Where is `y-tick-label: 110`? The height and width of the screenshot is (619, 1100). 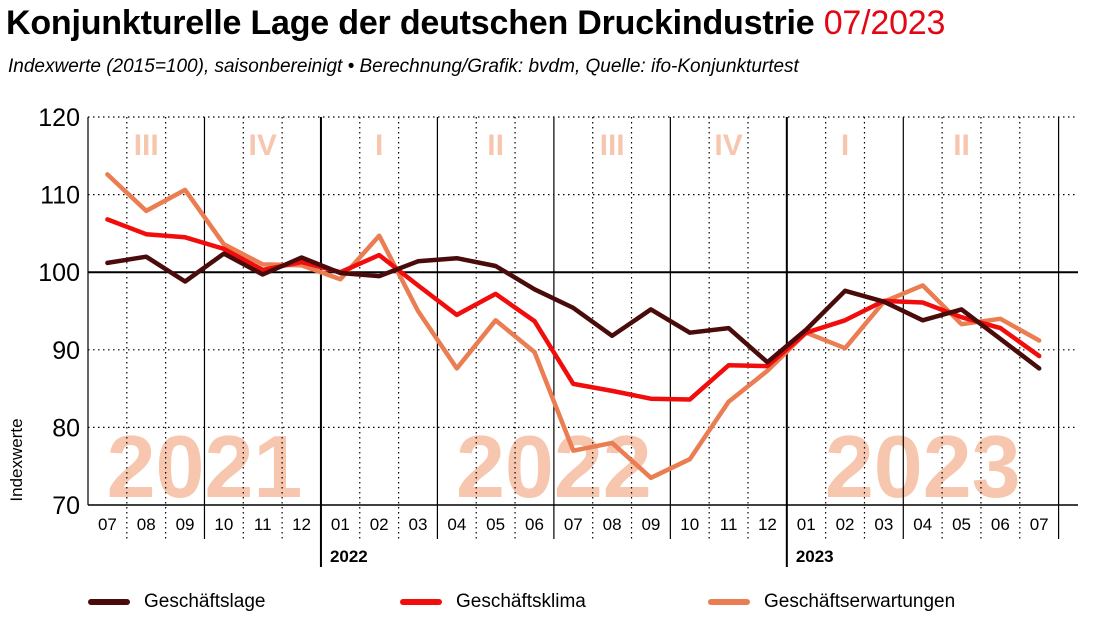
y-tick-label: 110 is located at coordinates (60, 196).